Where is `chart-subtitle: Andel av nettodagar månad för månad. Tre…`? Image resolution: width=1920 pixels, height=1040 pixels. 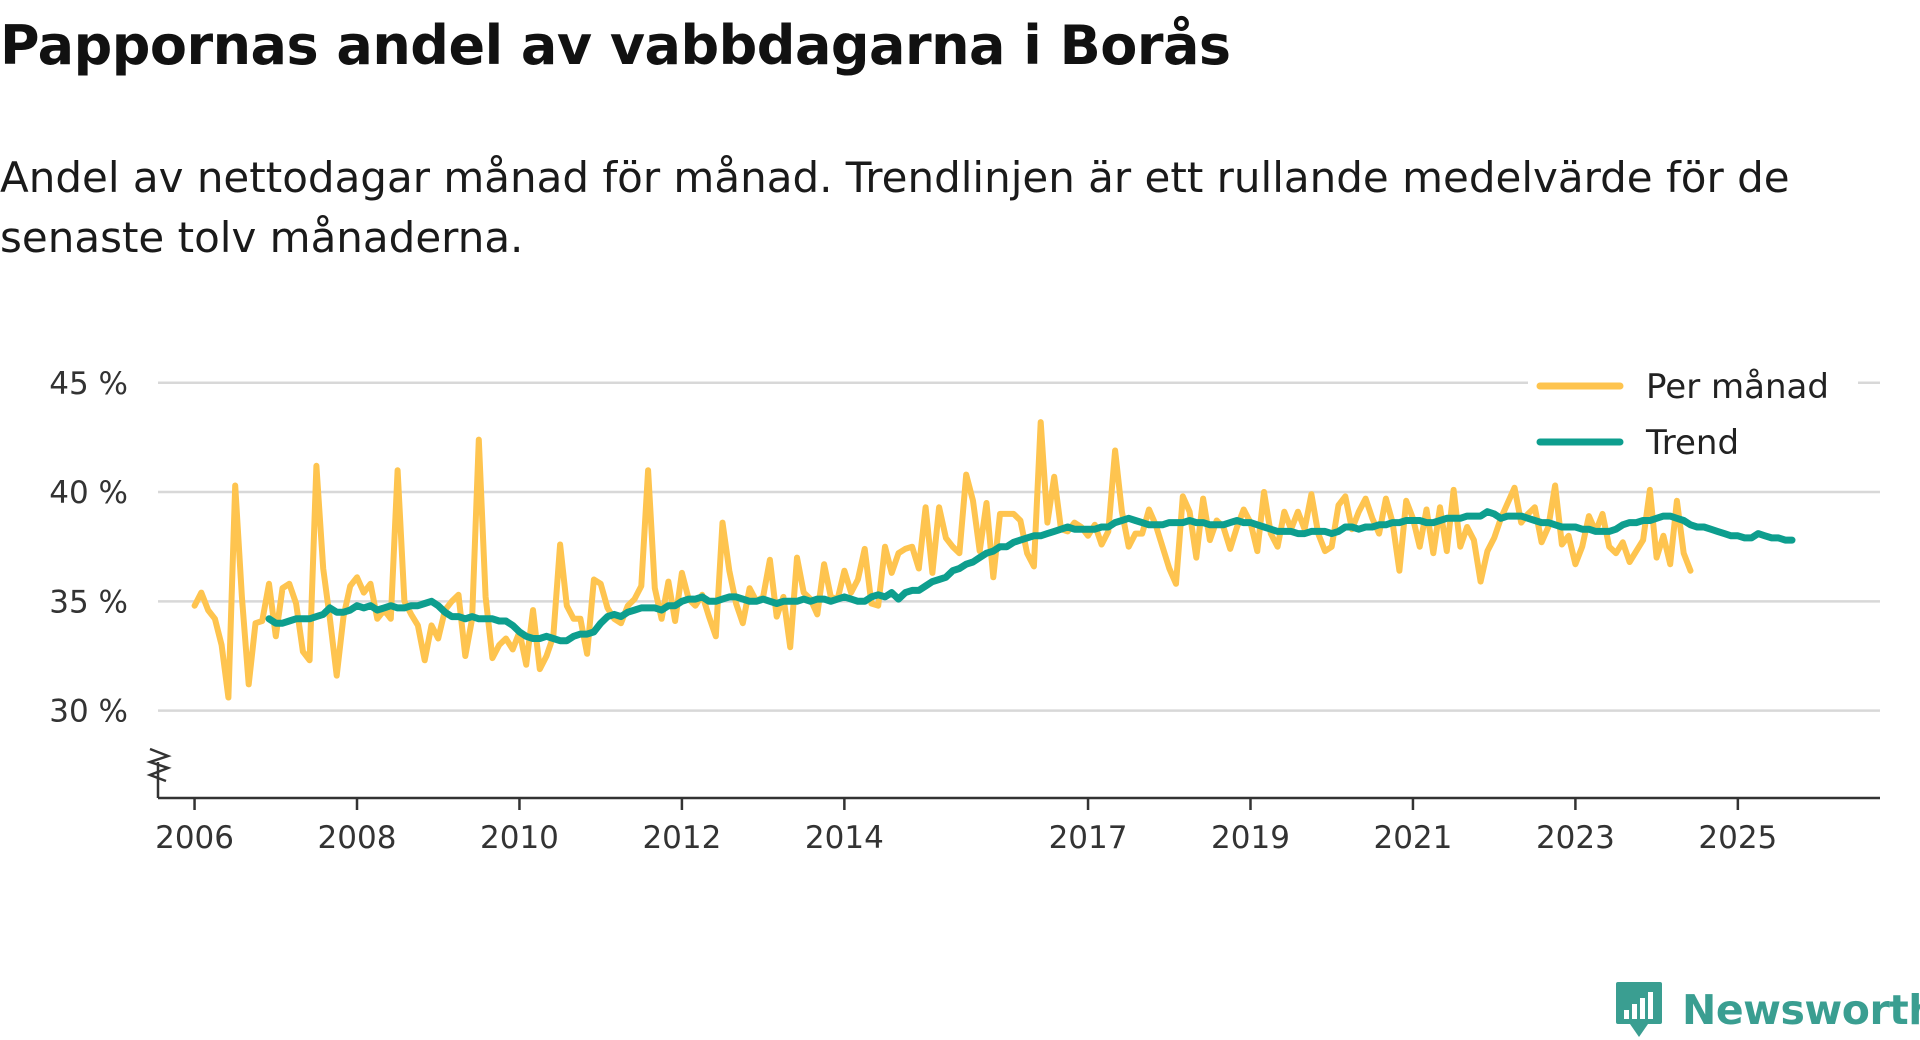 chart-subtitle: Andel av nettodagar månad för månad. Tre… is located at coordinates (895, 207).